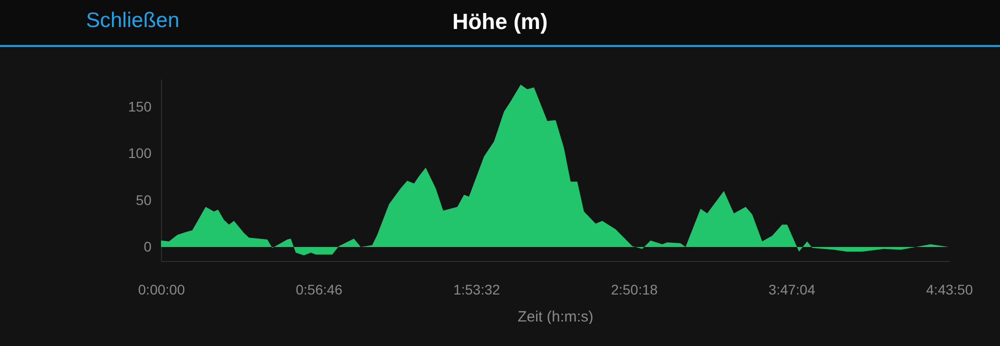 The height and width of the screenshot is (346, 1000). What do you see at coordinates (140, 153) in the screenshot?
I see `y-tick-label: 100` at bounding box center [140, 153].